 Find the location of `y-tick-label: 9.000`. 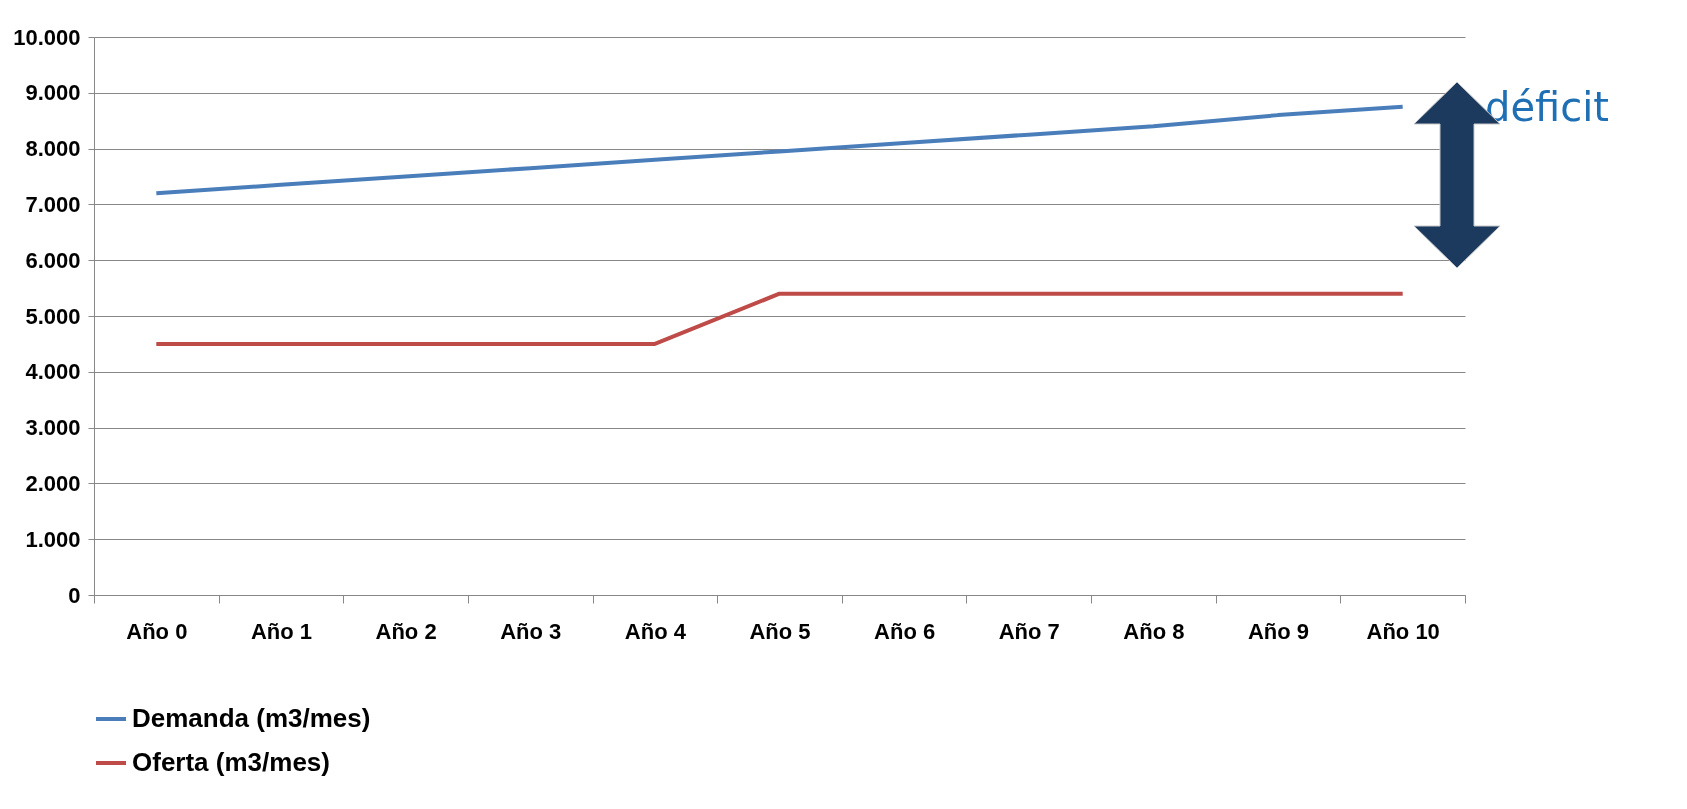

y-tick-label: 9.000 is located at coordinates (53, 93).